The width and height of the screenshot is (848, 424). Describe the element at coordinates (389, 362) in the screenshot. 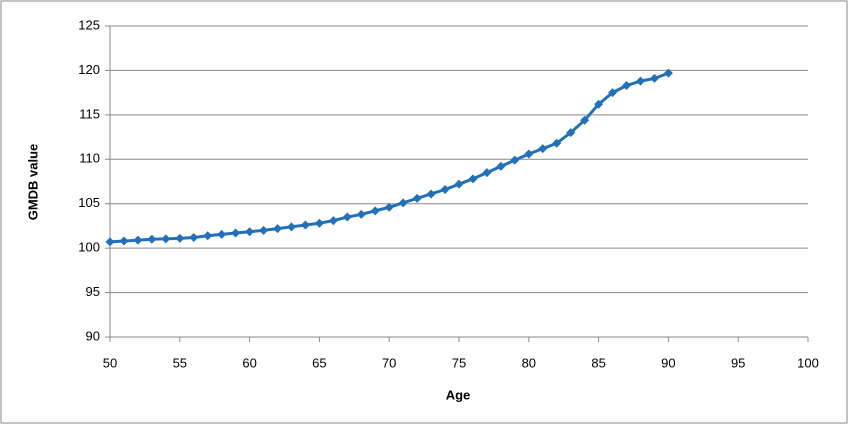

I see `x-tick-label: 70` at that location.